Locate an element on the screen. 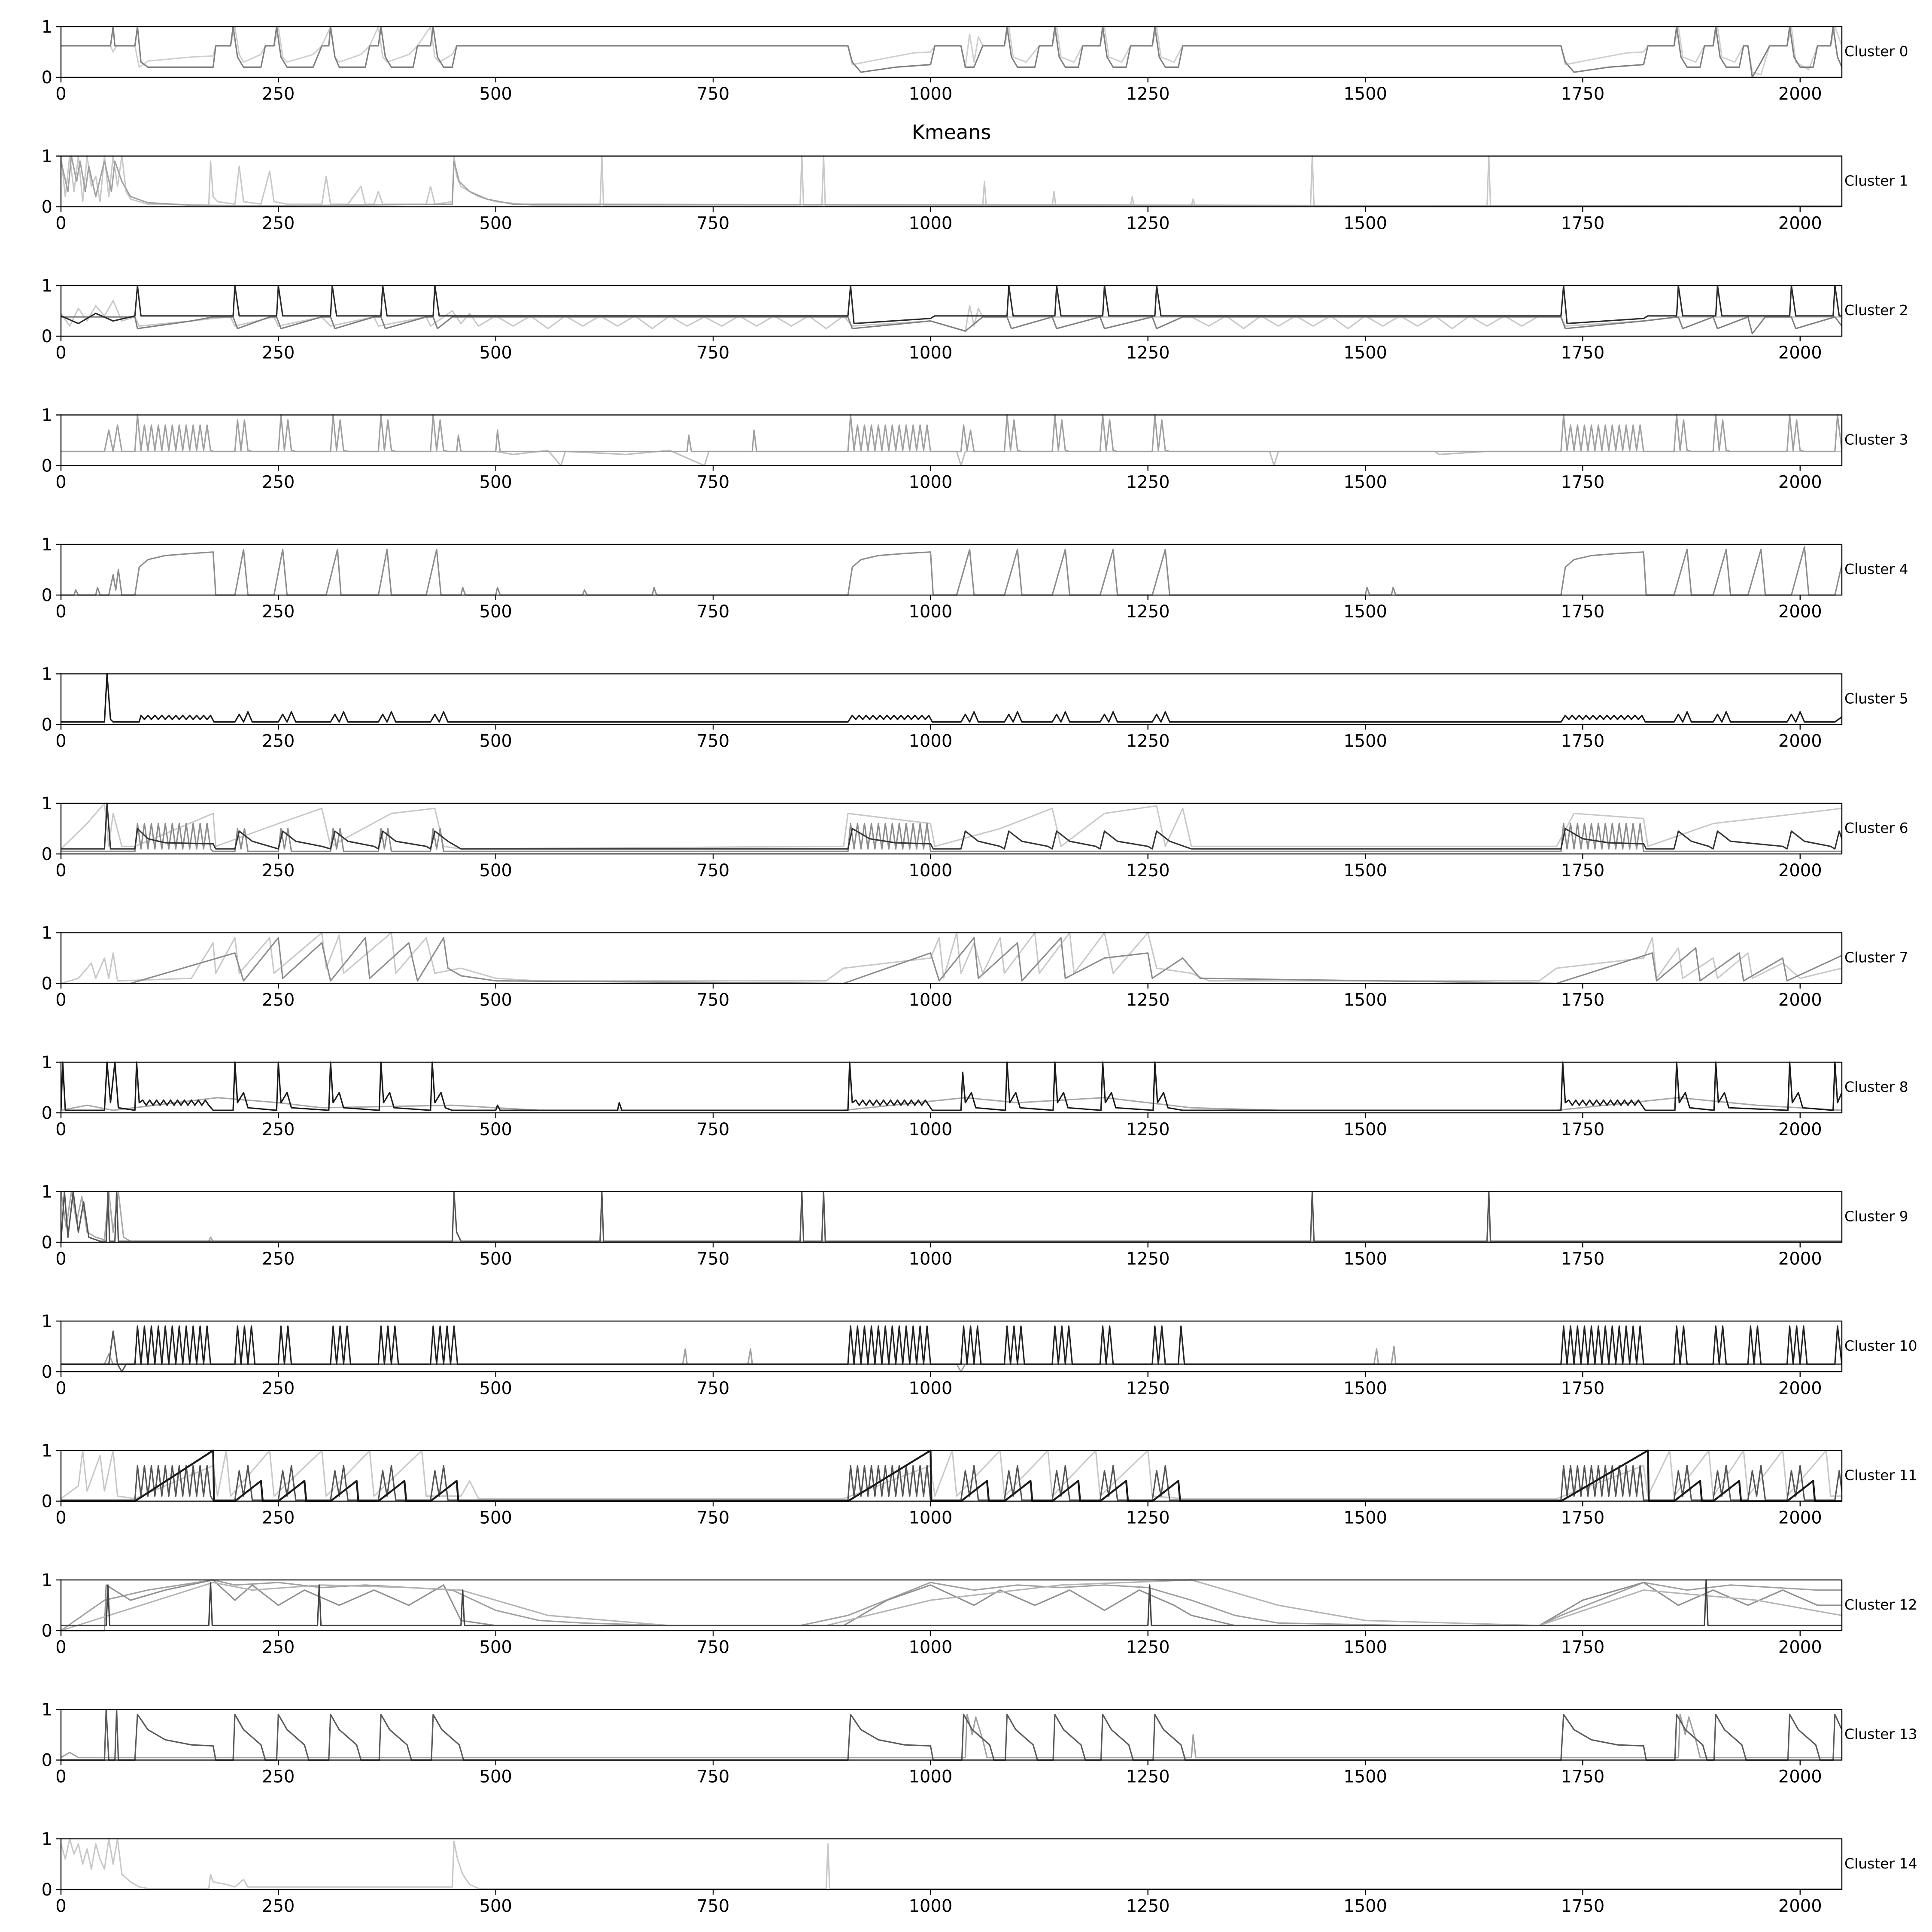 This screenshot has width=1932, height=1932. cluster-label: Cluster 6 is located at coordinates (1876, 828).